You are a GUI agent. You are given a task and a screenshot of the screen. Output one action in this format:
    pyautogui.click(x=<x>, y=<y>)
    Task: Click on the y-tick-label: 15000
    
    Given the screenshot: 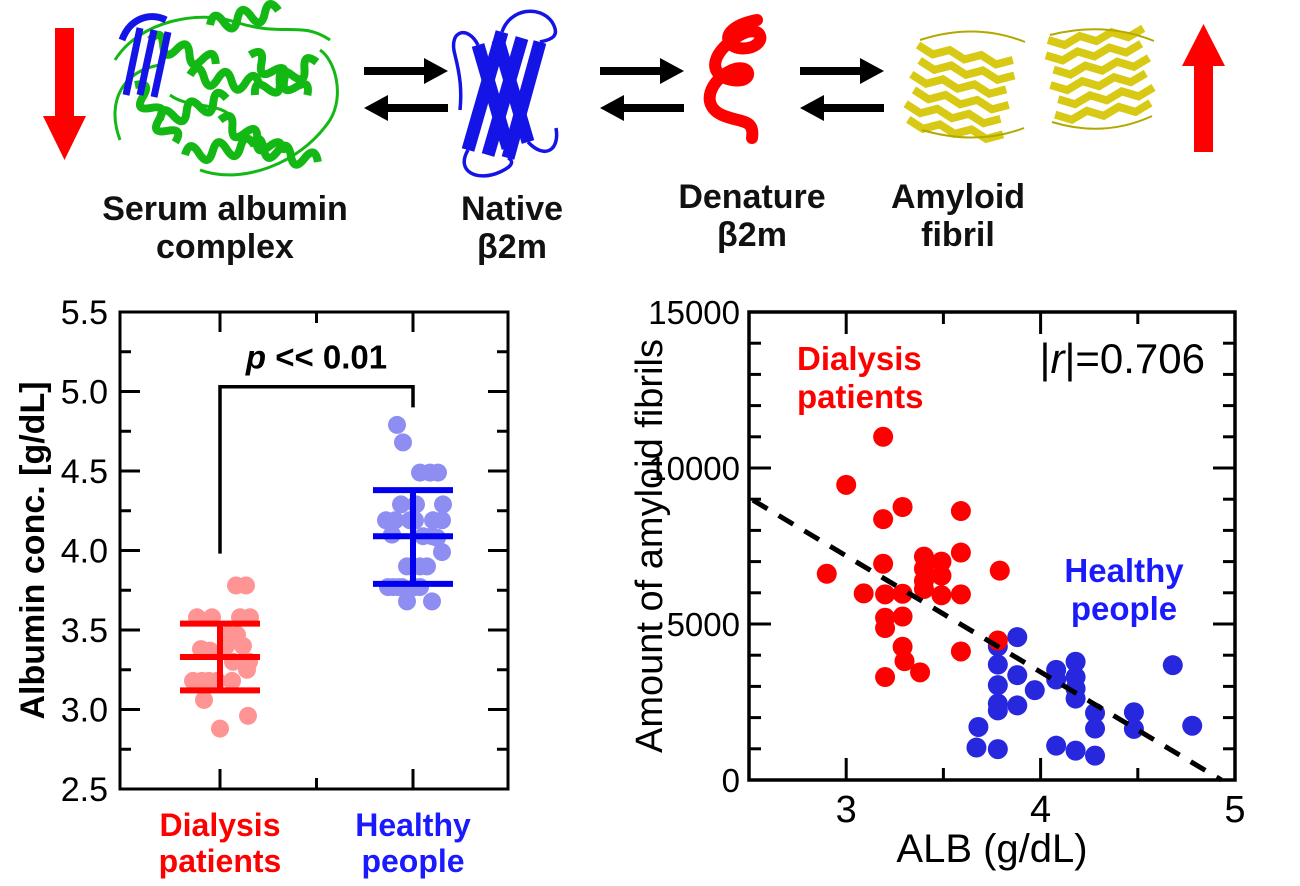 What is the action you would take?
    pyautogui.click(x=694, y=312)
    